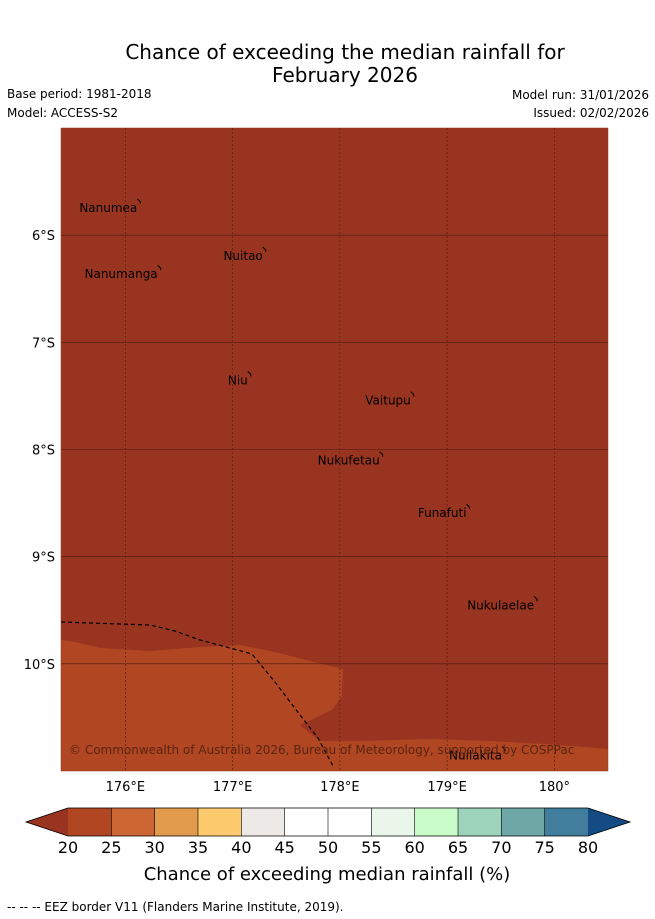 This screenshot has height=919, width=655. Describe the element at coordinates (442, 513) in the screenshot. I see `island-label: Funafuti` at that location.